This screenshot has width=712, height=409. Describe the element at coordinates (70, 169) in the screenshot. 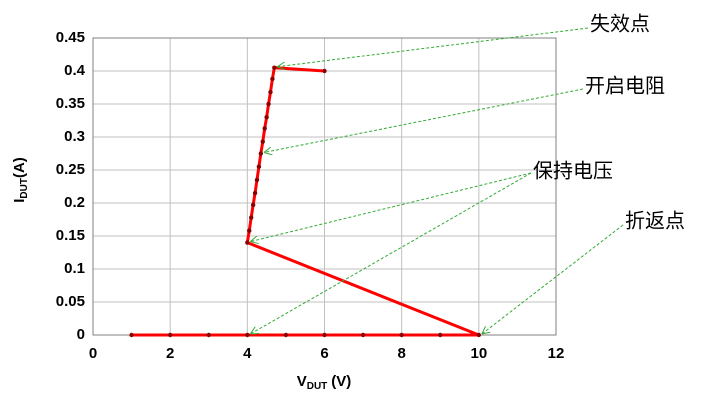

I see `y-tick-label: 0.25` at that location.